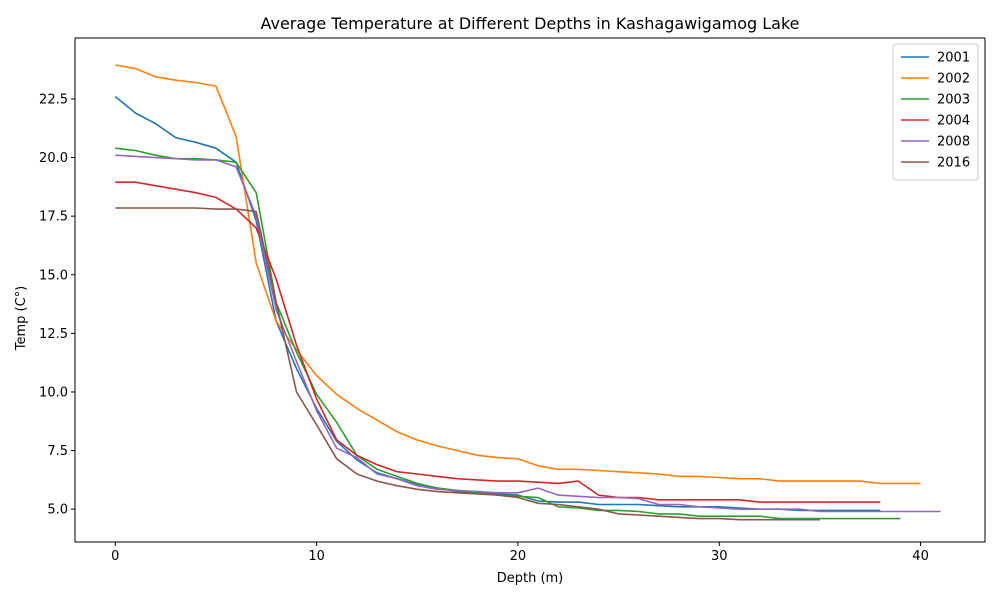  Describe the element at coordinates (920, 556) in the screenshot. I see `x-tick-label: 40` at that location.